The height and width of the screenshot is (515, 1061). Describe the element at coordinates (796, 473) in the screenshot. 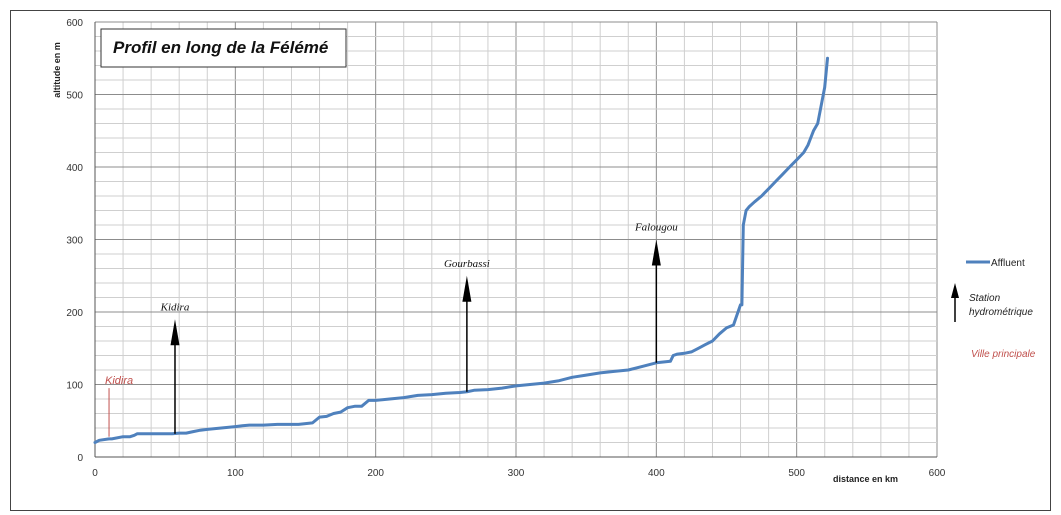

I see `x-tick-label: 500` at that location.